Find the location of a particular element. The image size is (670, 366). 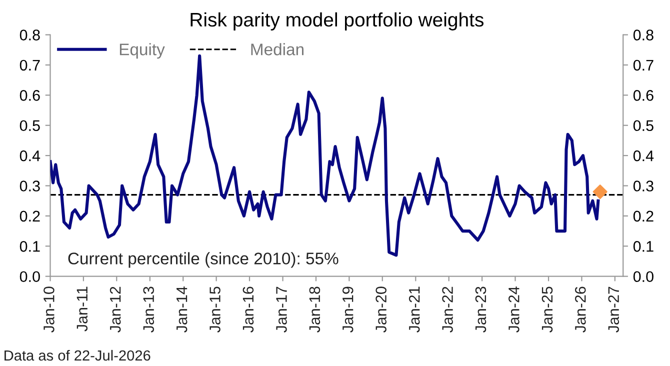

x-tick-label: Jan-26 is located at coordinates (580, 309).